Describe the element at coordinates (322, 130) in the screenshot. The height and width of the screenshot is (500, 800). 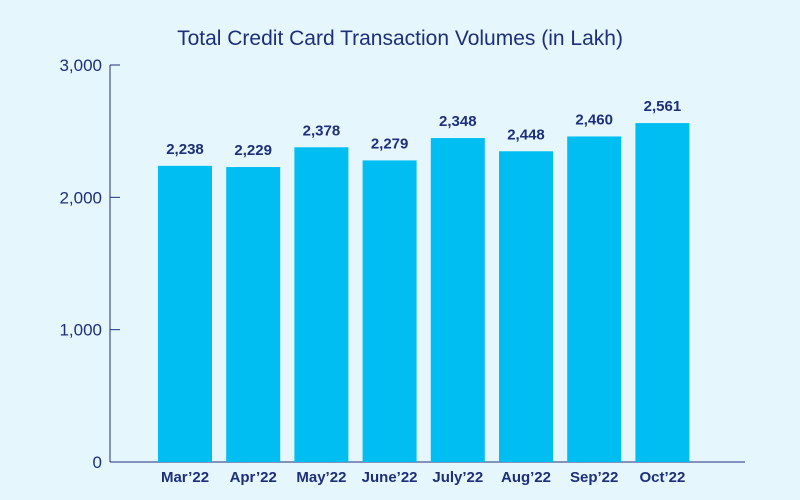
I see `data-label: 2,378` at that location.